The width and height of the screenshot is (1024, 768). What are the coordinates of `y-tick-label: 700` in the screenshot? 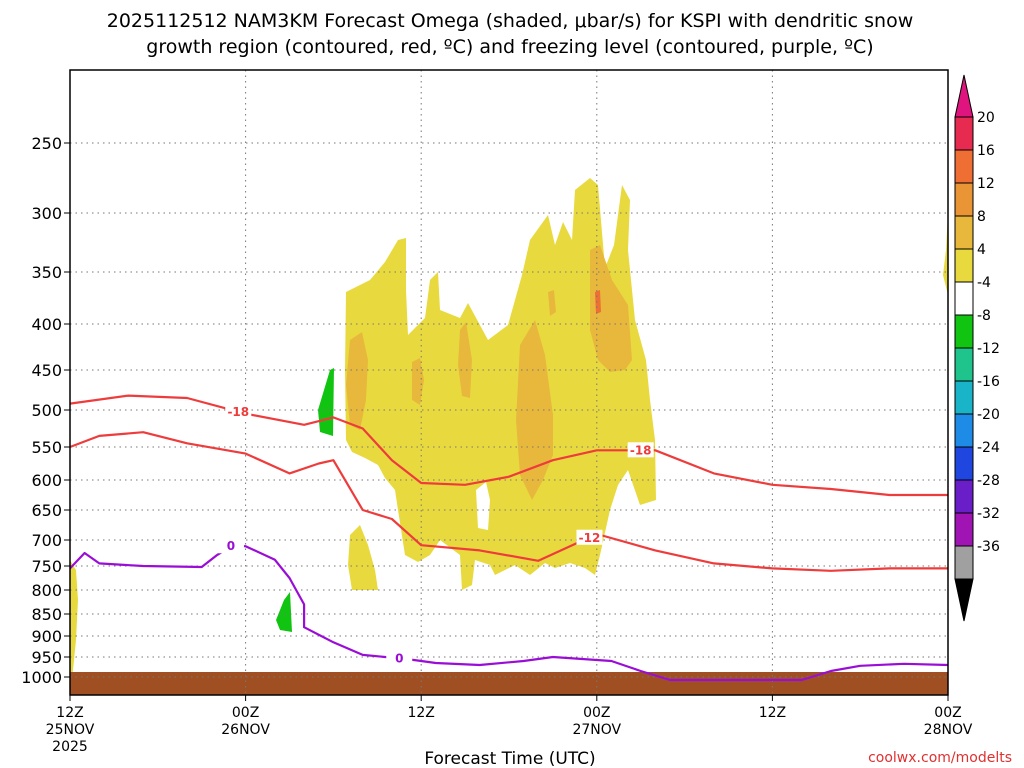 It's located at (46, 540).